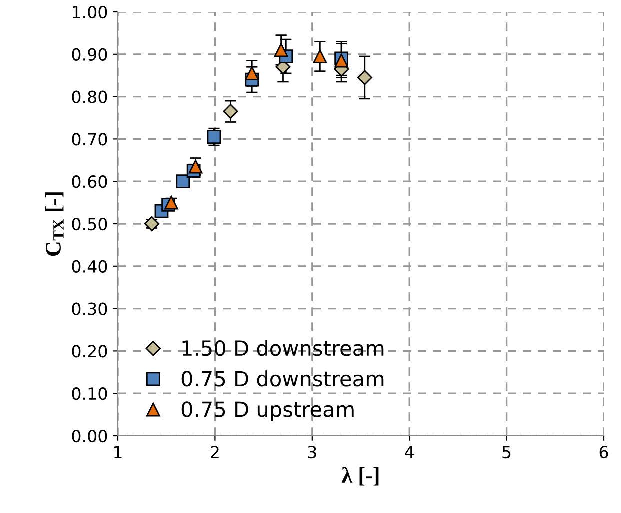 This screenshot has height=513, width=621. I want to click on legend-label: 0.75 D upstream, so click(268, 412).